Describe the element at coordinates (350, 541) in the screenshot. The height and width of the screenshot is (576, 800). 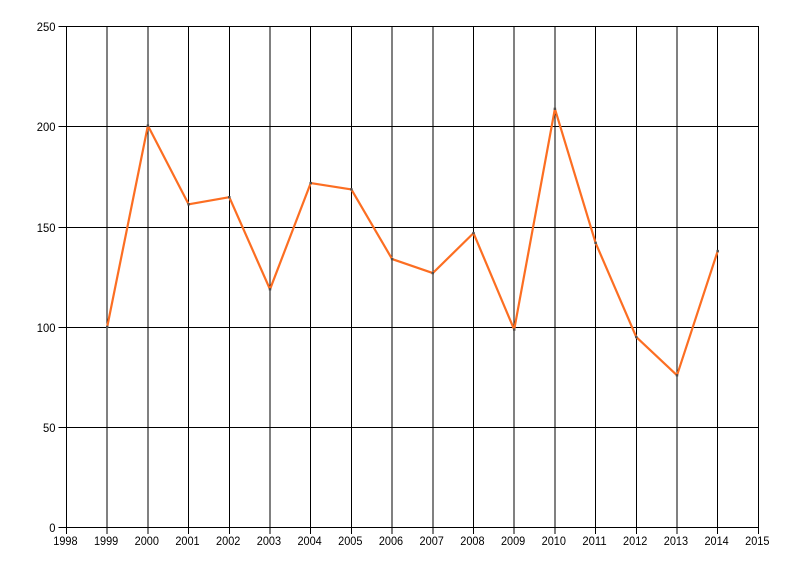
I see `svg-text: 2005` at that location.